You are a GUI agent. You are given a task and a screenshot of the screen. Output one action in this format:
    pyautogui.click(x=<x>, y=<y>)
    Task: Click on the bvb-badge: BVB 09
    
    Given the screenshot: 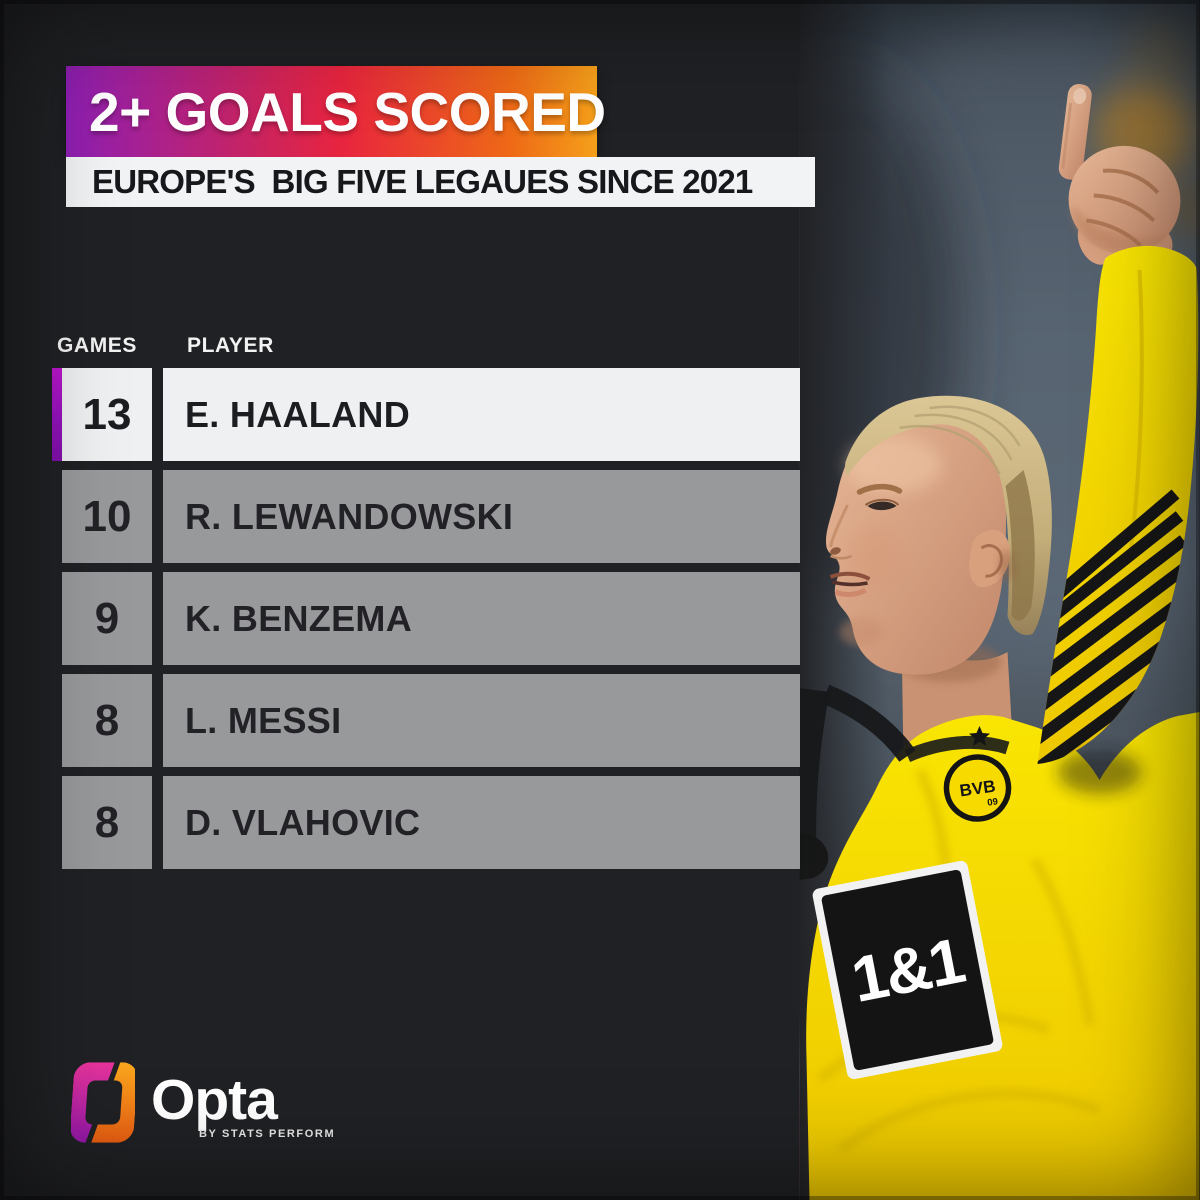 What is the action you would take?
    pyautogui.click(x=977, y=788)
    